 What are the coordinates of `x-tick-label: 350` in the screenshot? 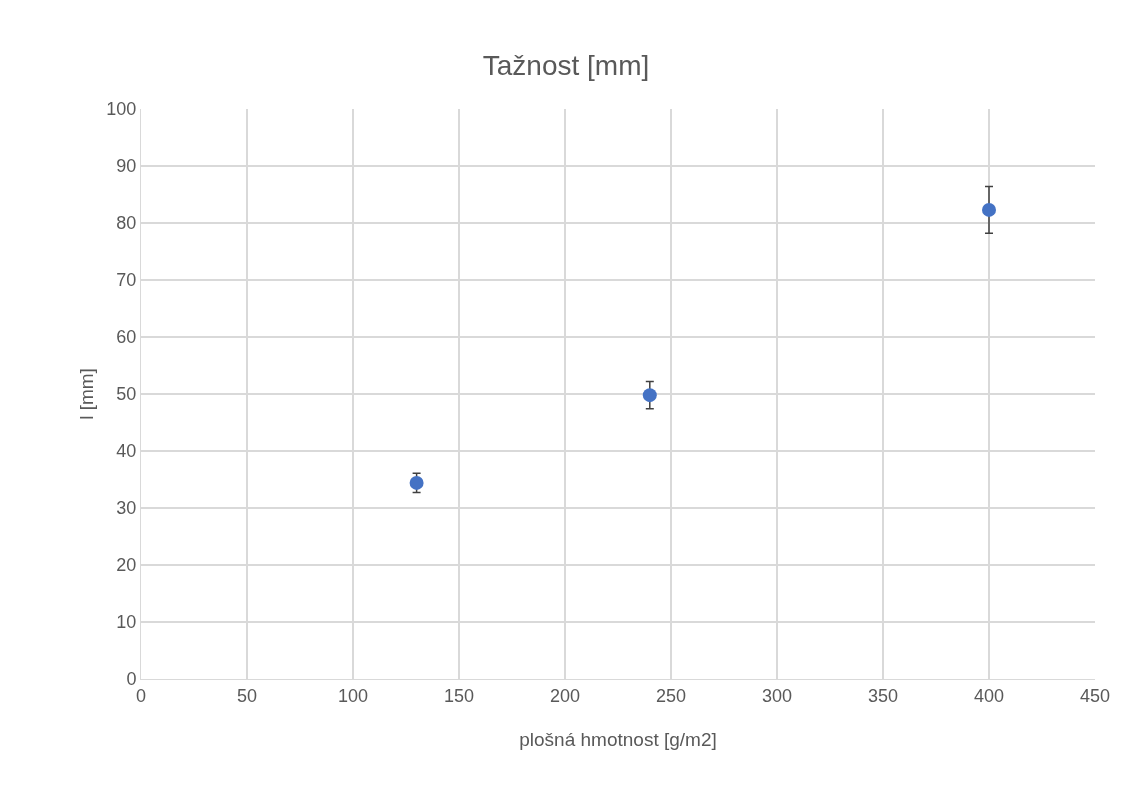 It's located at (883, 695).